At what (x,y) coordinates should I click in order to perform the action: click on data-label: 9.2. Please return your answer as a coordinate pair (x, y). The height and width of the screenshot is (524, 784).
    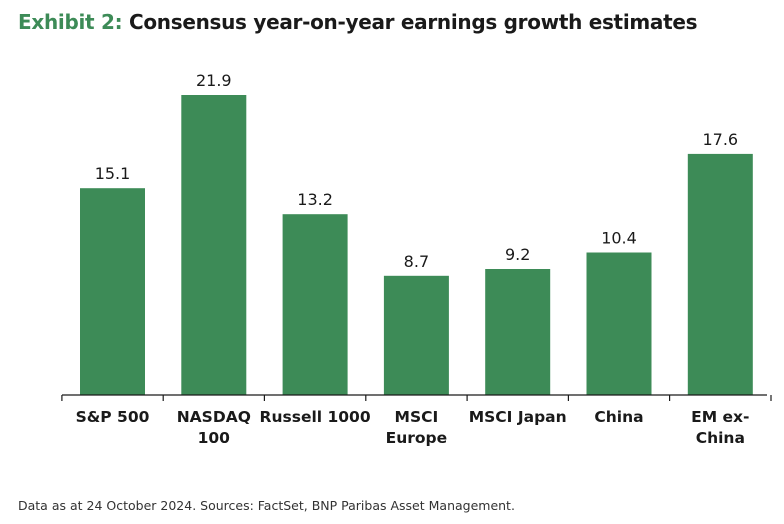
    Looking at the image, I should click on (517, 254).